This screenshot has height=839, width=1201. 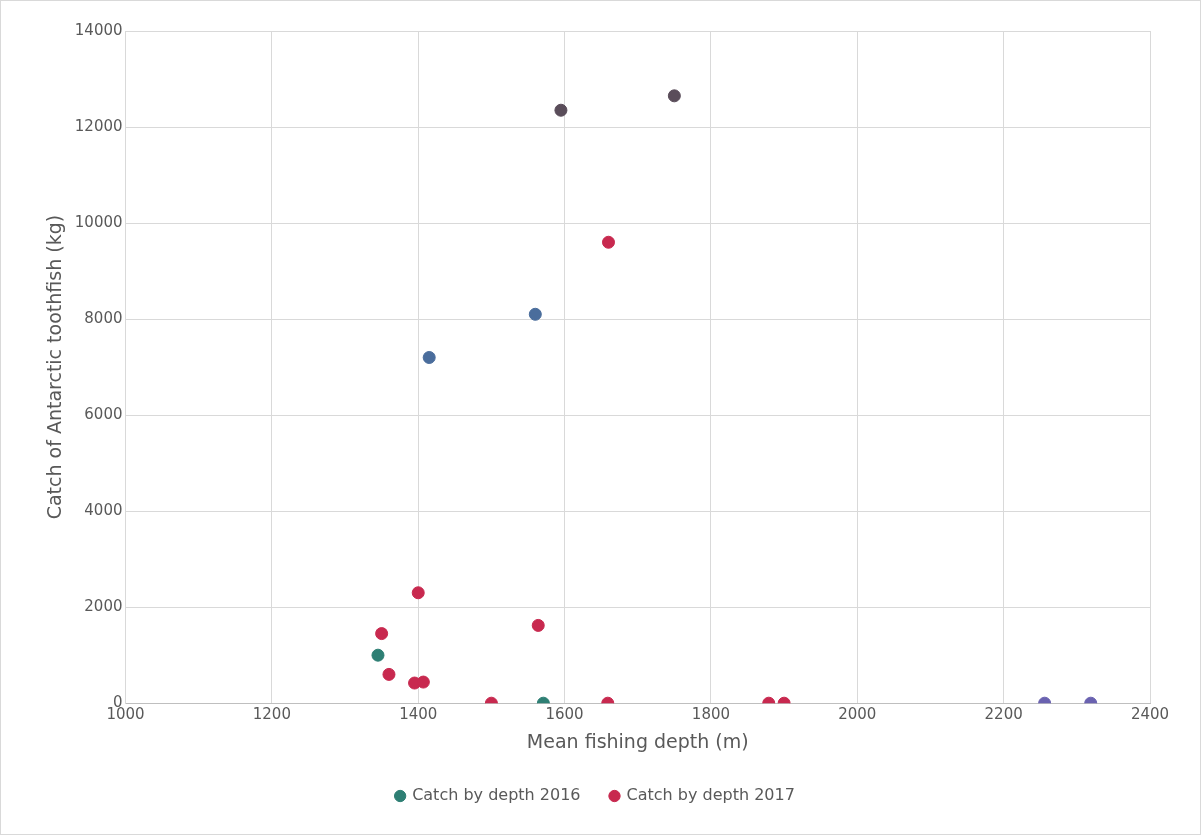 I want to click on legend-label: Catch by depth 2016, so click(x=496, y=795).